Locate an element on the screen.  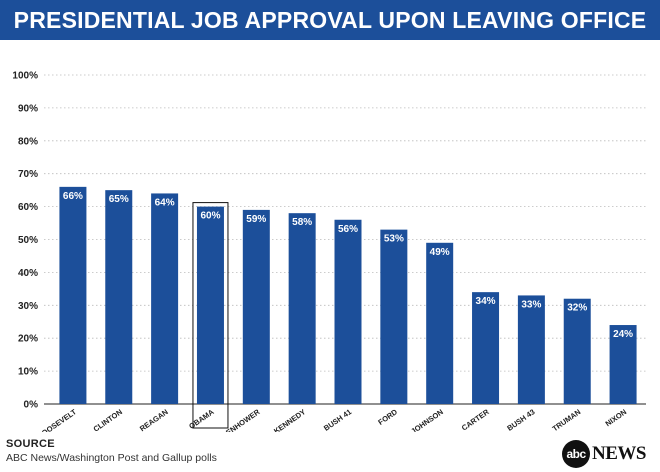
x-tick-label: BUSH 41 is located at coordinates (337, 419).